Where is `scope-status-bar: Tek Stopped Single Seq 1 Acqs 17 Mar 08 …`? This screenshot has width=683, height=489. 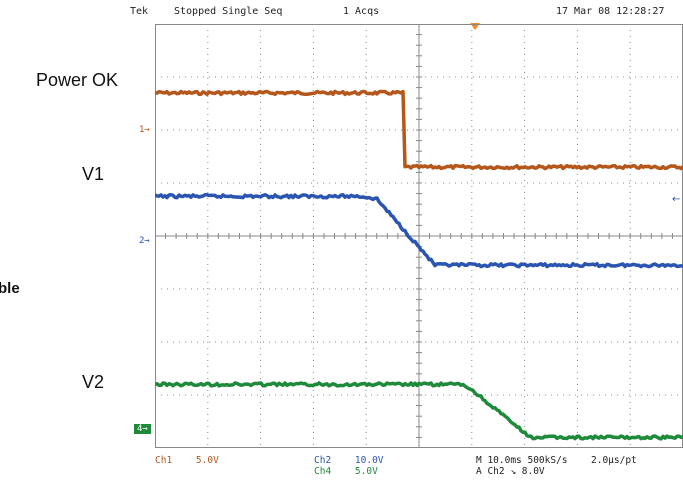
scope-status-bar: Tek Stopped Single Seq 1 Acqs 17 Mar 08 … is located at coordinates (341, 13).